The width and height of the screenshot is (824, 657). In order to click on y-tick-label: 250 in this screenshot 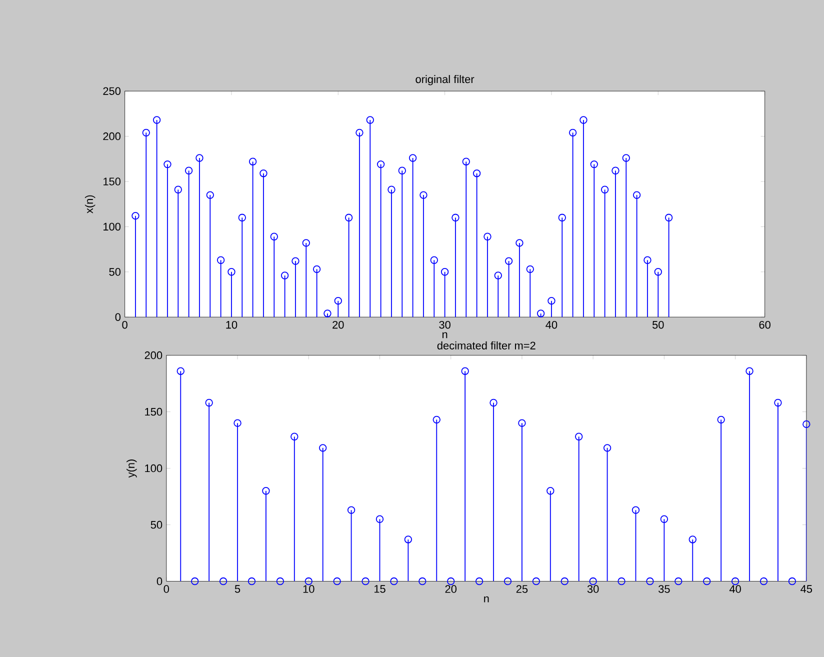, I will do `click(112, 91)`.